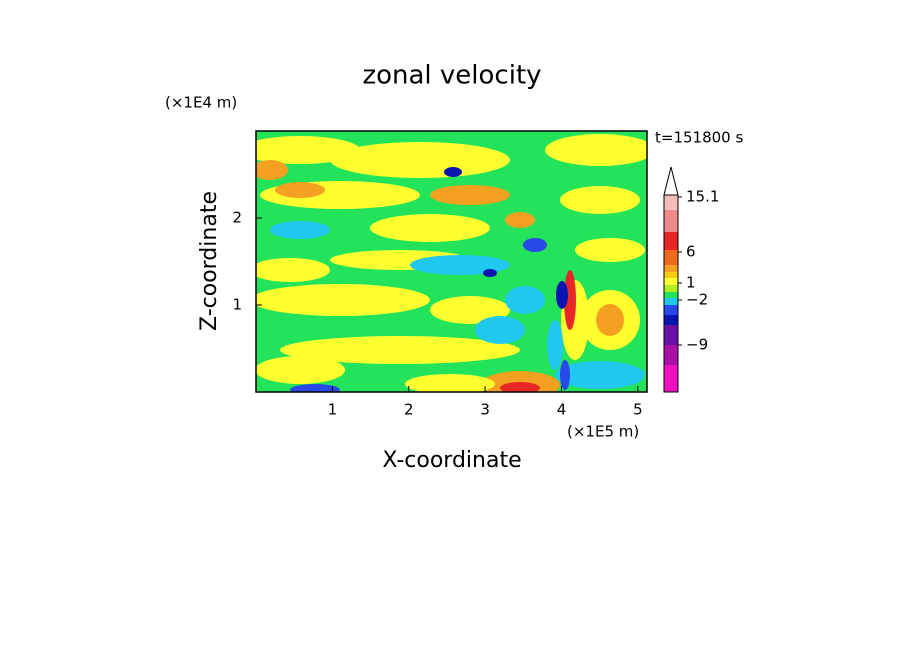 The image size is (904, 654). What do you see at coordinates (638, 410) in the screenshot?
I see `x-tick-label: 5` at bounding box center [638, 410].